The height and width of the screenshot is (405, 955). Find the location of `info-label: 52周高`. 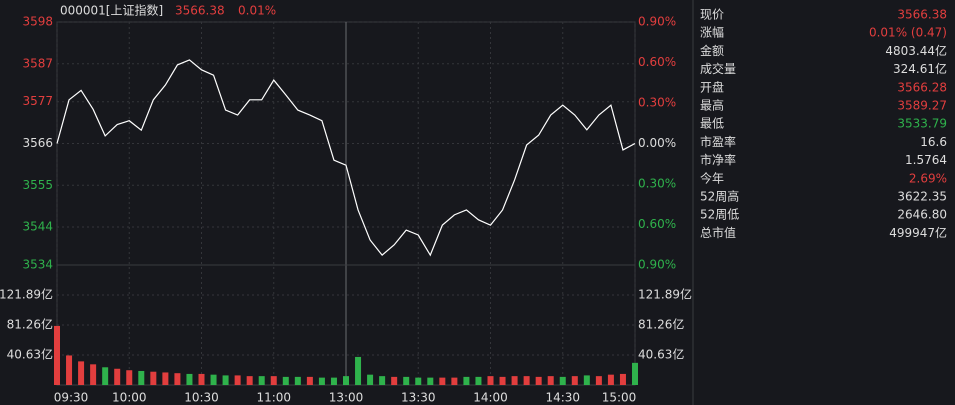

info-label: 52周高 is located at coordinates (719, 196).